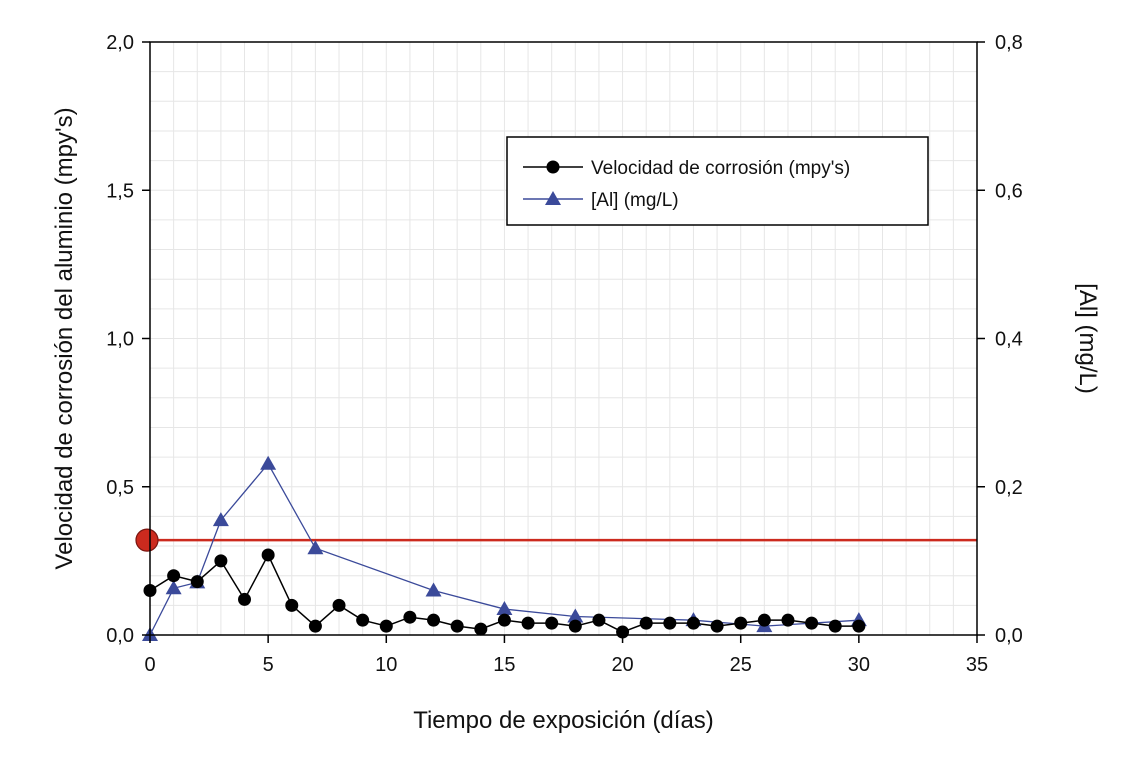 The height and width of the screenshot is (758, 1121). Describe the element at coordinates (553, 167) in the screenshot. I see `legend-marker-corrosion` at that location.